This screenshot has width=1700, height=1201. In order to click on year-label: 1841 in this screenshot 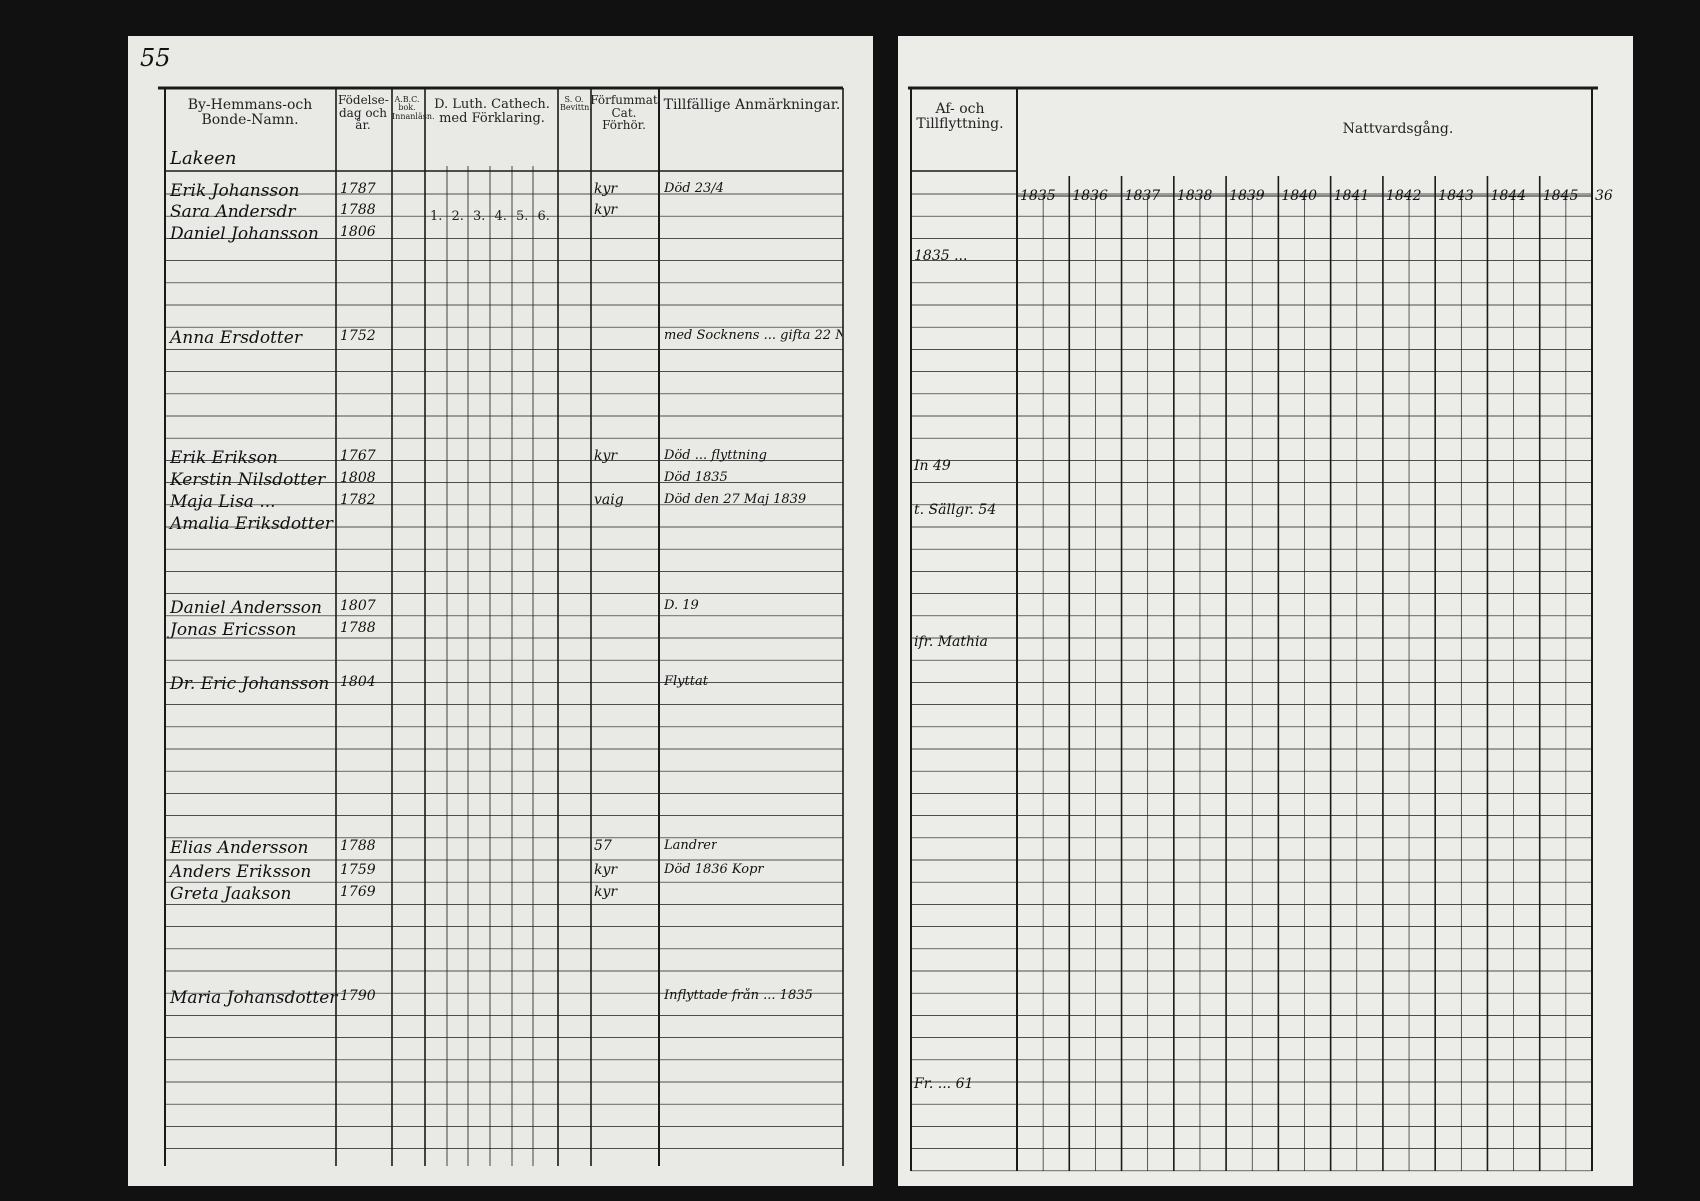, I will do `click(1351, 196)`.